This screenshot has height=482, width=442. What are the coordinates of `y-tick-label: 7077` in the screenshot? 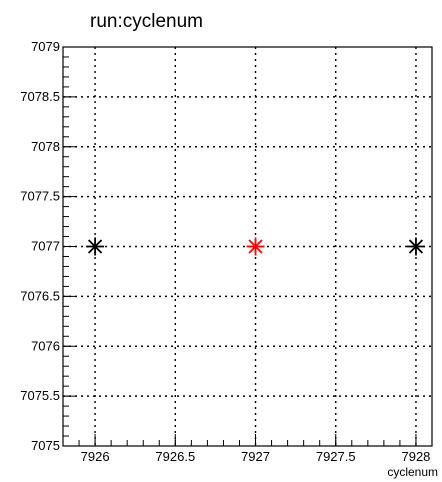 It's located at (45, 246).